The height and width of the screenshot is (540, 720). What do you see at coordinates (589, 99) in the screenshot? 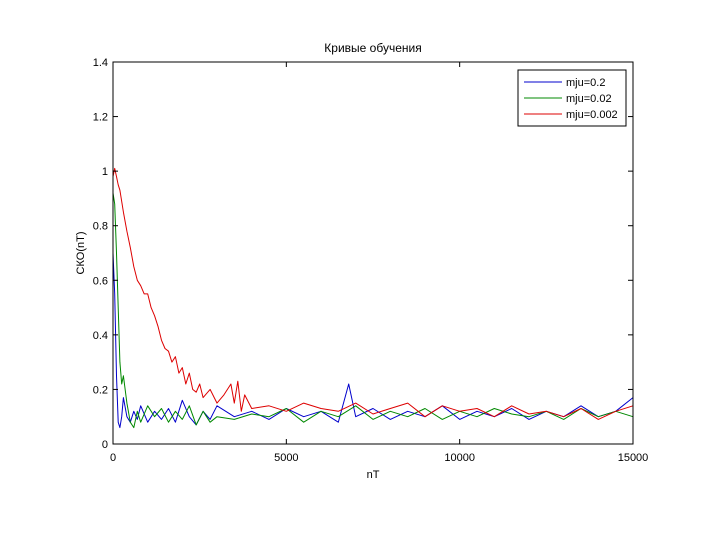
I see `legend-label-2: mju=0.02` at bounding box center [589, 99].